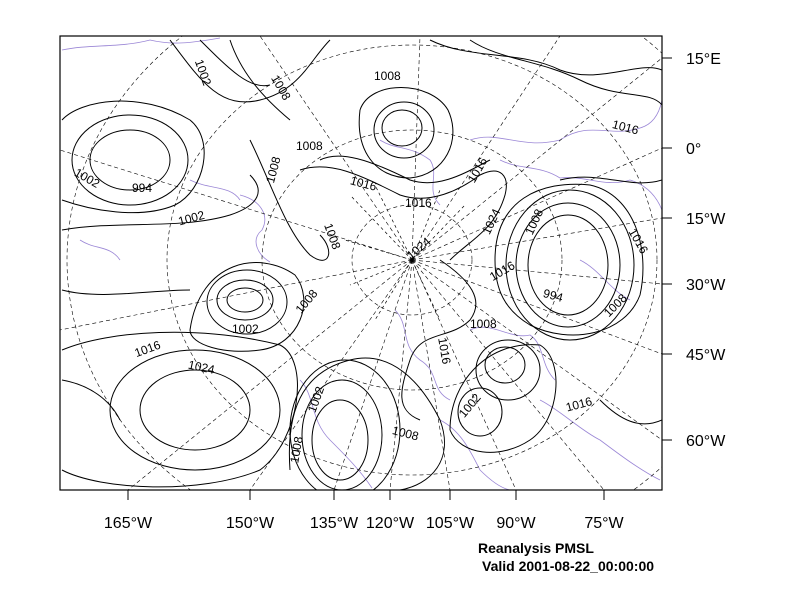  Describe the element at coordinates (364, 523) in the screenshot. I see `bottom-axis-labels: 165°W 150°W 135°W 120°W 105°W 90°W 75°W` at that location.